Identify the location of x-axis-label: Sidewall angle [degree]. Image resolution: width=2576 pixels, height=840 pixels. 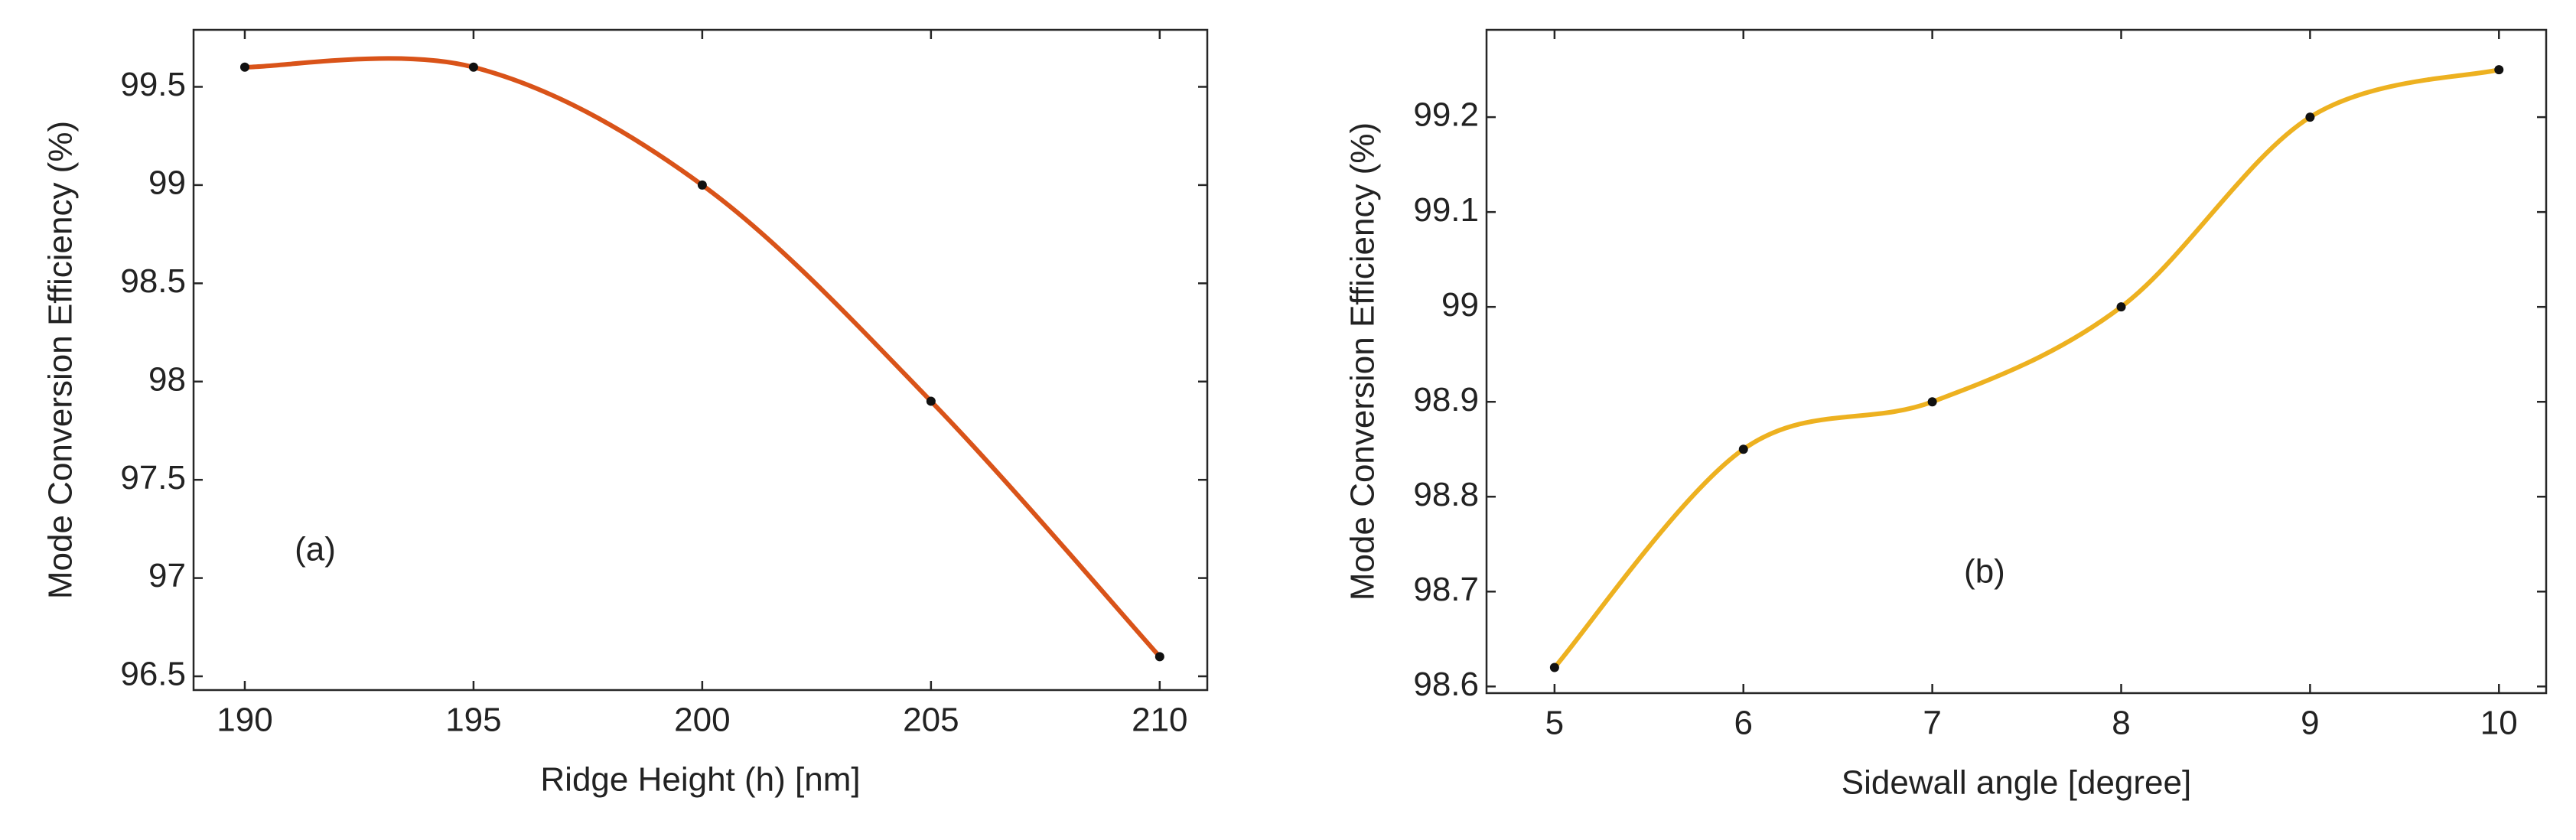
(2017, 783).